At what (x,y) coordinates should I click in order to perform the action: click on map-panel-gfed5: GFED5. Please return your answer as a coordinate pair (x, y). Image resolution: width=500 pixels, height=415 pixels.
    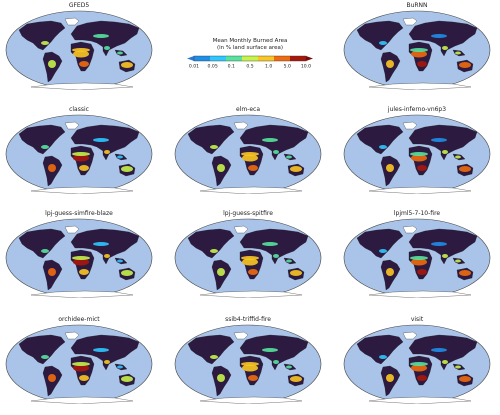
    Looking at the image, I should click on (79, 46).